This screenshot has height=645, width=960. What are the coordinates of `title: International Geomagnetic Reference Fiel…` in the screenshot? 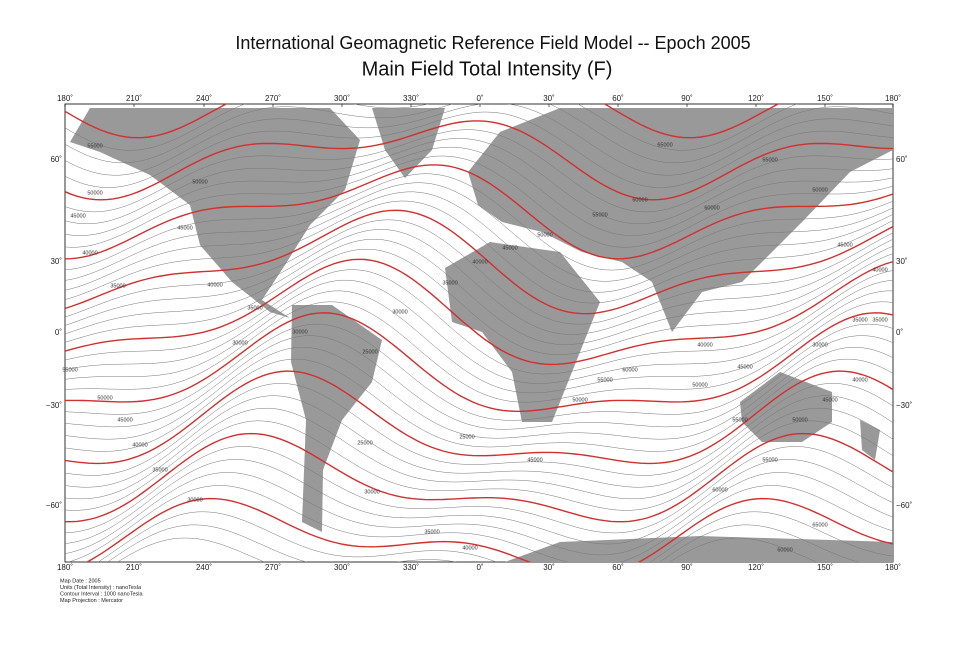 It's located at (492, 43).